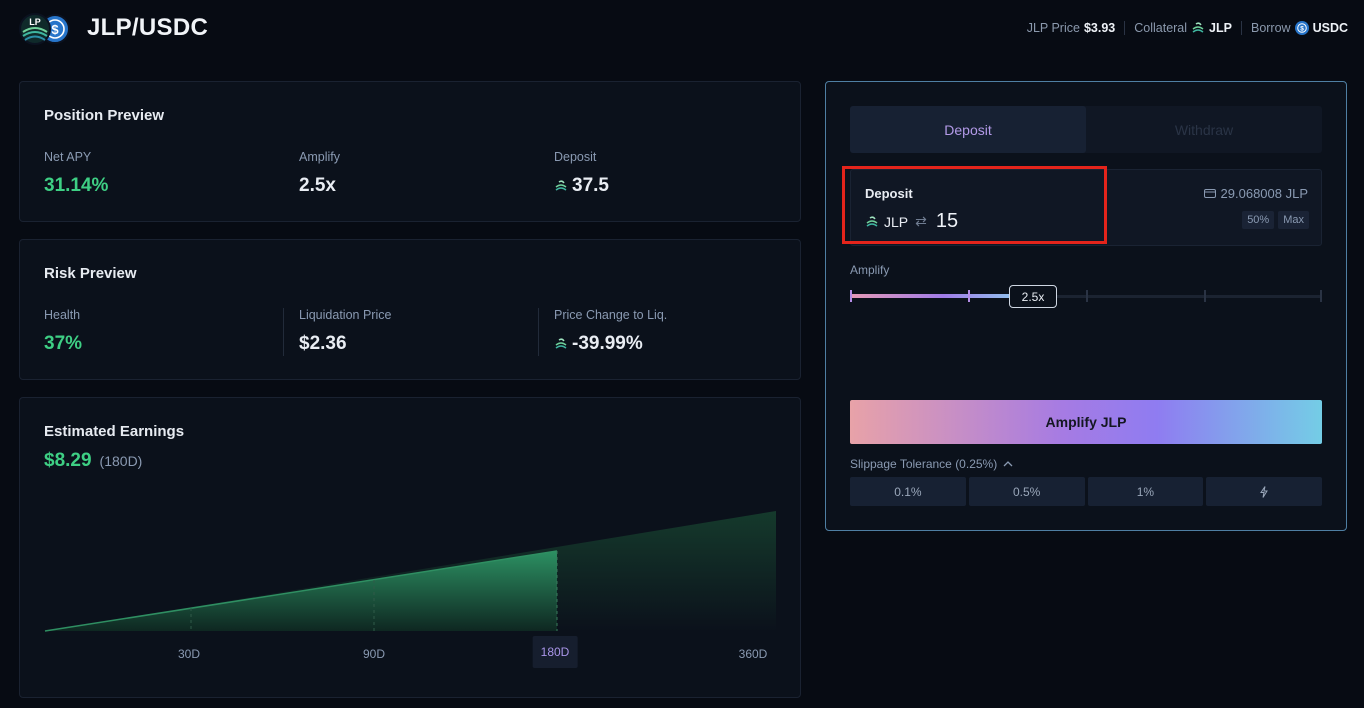  I want to click on deposit-input-label: Deposit, so click(889, 193).